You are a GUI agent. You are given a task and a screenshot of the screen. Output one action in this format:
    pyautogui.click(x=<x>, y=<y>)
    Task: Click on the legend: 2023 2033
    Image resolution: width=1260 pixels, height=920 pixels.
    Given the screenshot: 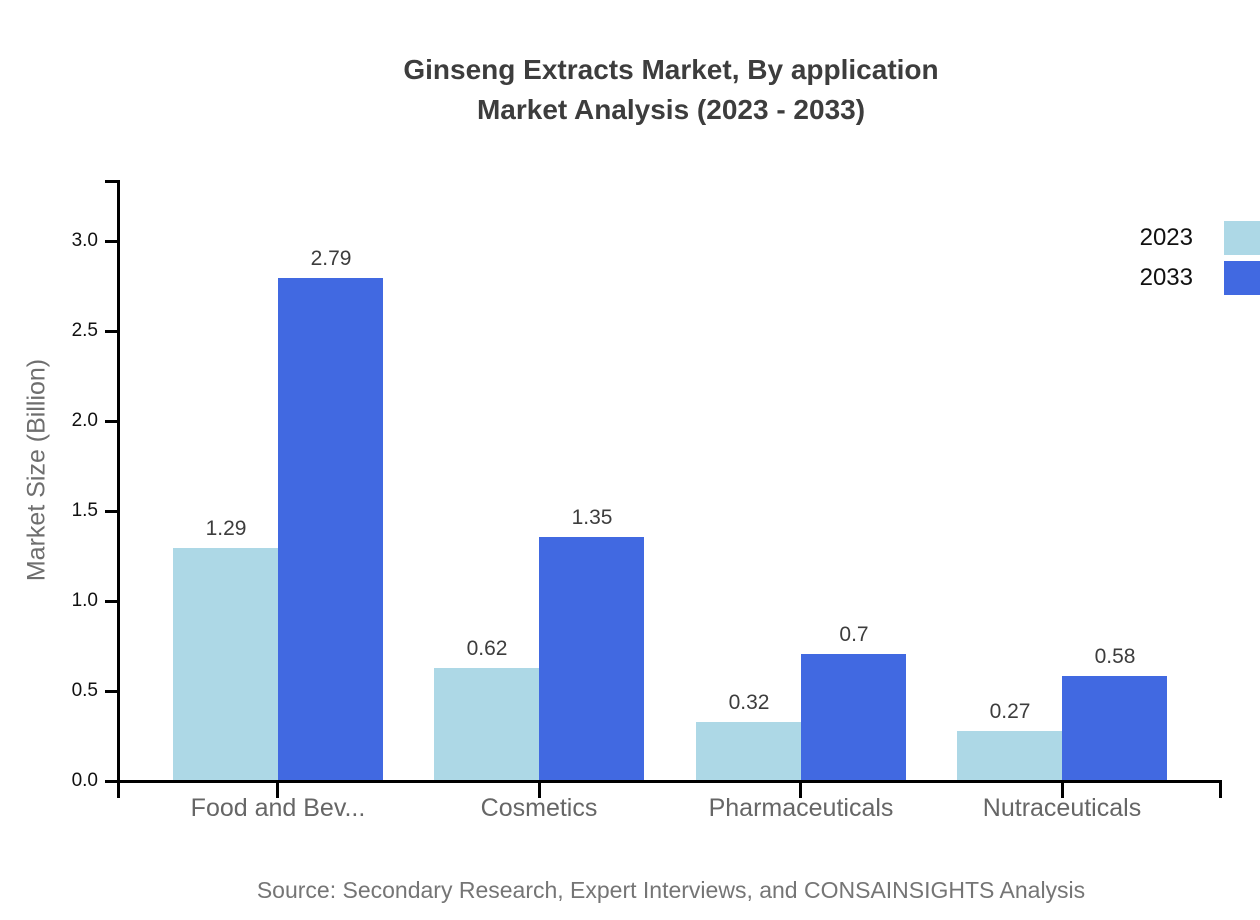 What is the action you would take?
    pyautogui.click(x=1200, y=261)
    